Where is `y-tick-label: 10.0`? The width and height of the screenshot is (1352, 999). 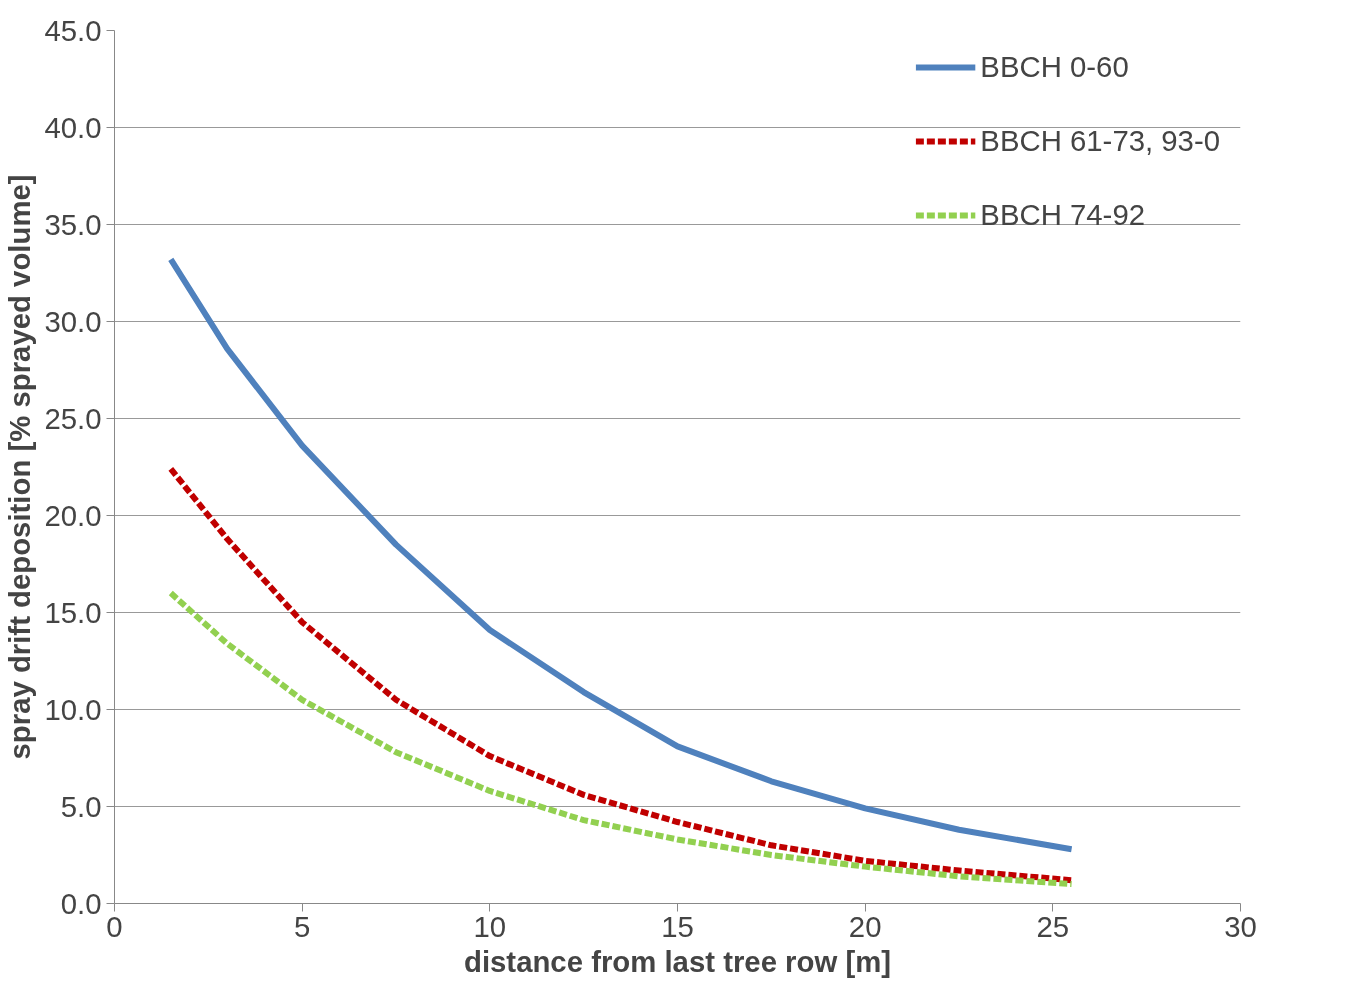
y-tick-label: 10.0 is located at coordinates (73, 709).